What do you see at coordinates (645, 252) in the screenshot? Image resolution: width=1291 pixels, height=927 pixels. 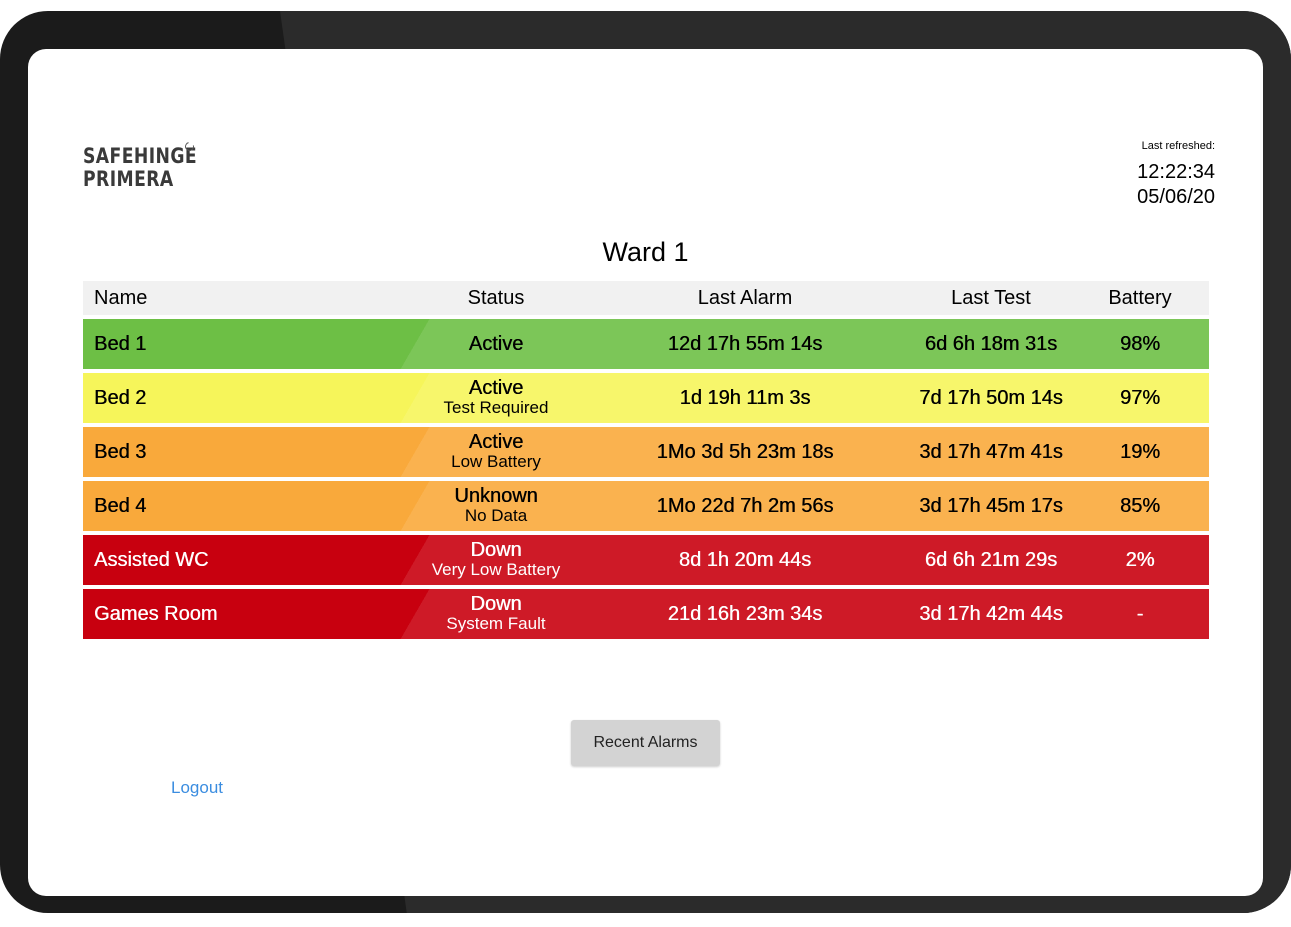 I see `page-title: Ward 1` at bounding box center [645, 252].